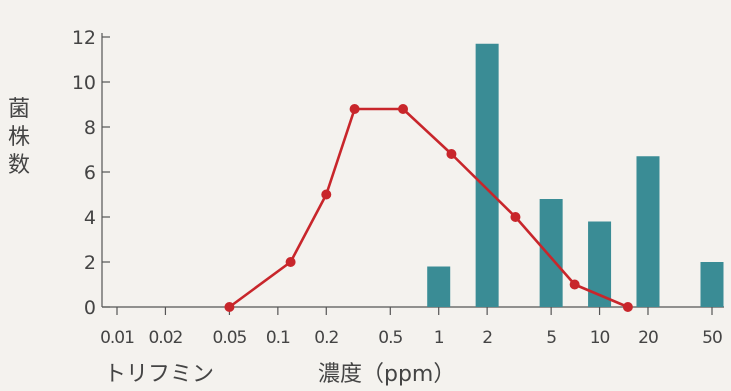  I want to click on x-tick-label: 5, so click(551, 338).